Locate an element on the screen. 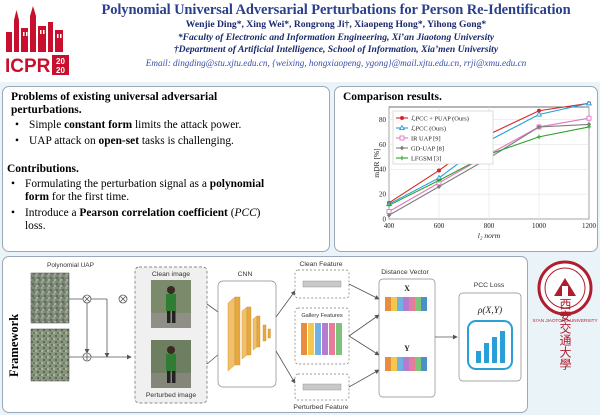 Image resolution: width=600 pixels, height=415 pixels. italic-text: PCC is located at coordinates (245, 213).